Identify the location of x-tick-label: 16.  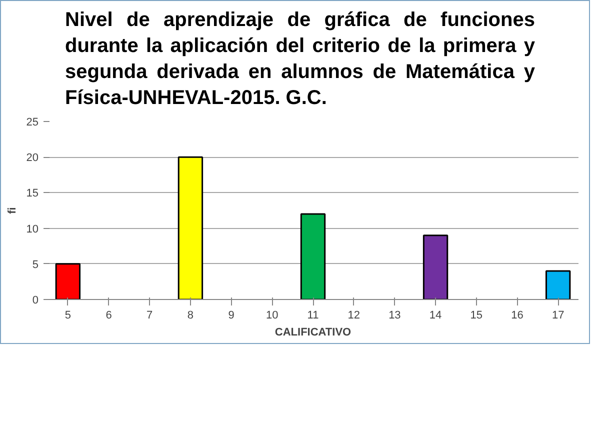
(517, 316).